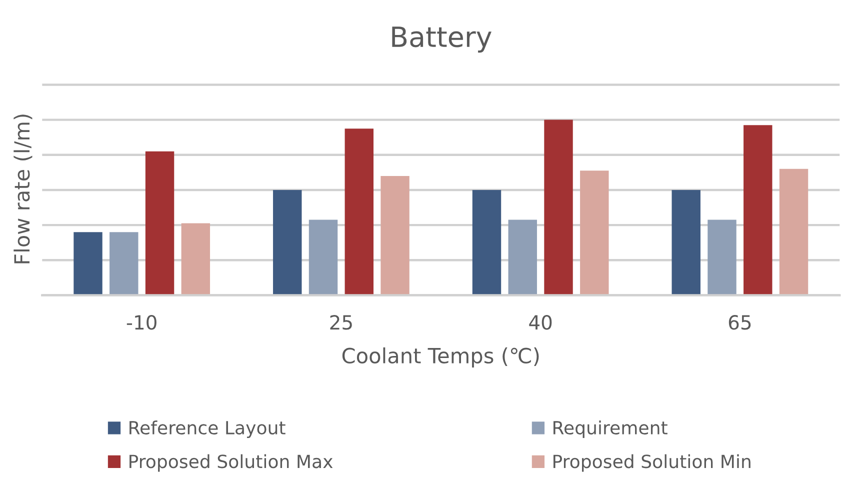 The width and height of the screenshot is (843, 488). What do you see at coordinates (208, 429) in the screenshot?
I see `legend-label: Reference Layout` at bounding box center [208, 429].